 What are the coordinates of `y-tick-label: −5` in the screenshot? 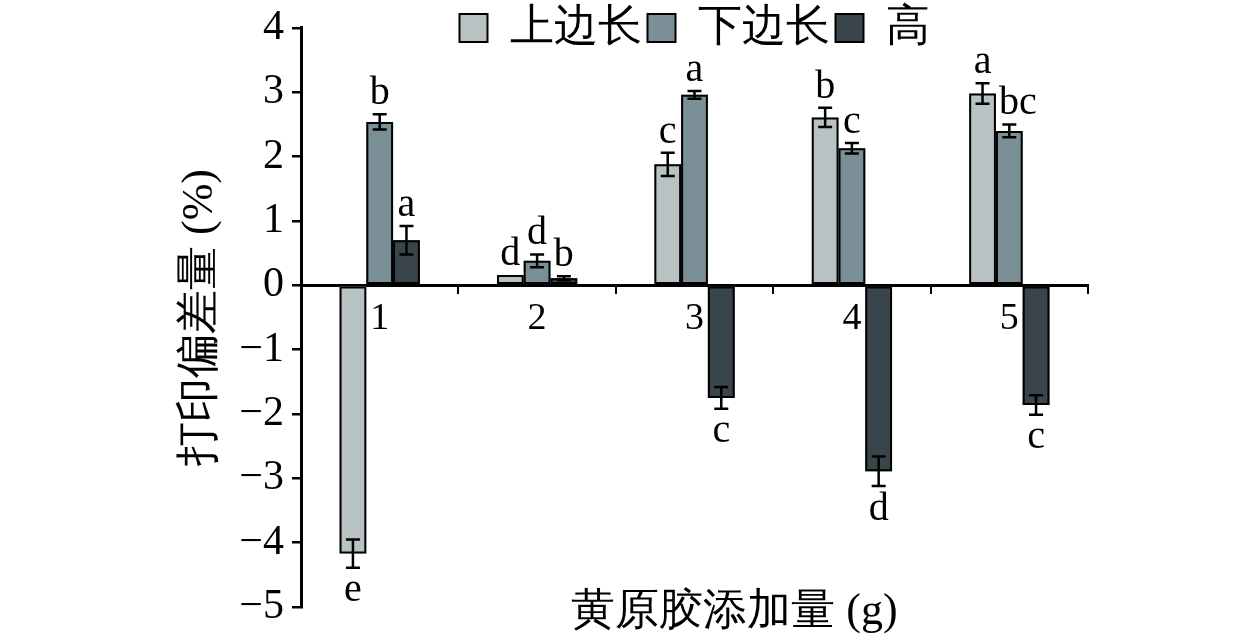 It's located at (261, 604).